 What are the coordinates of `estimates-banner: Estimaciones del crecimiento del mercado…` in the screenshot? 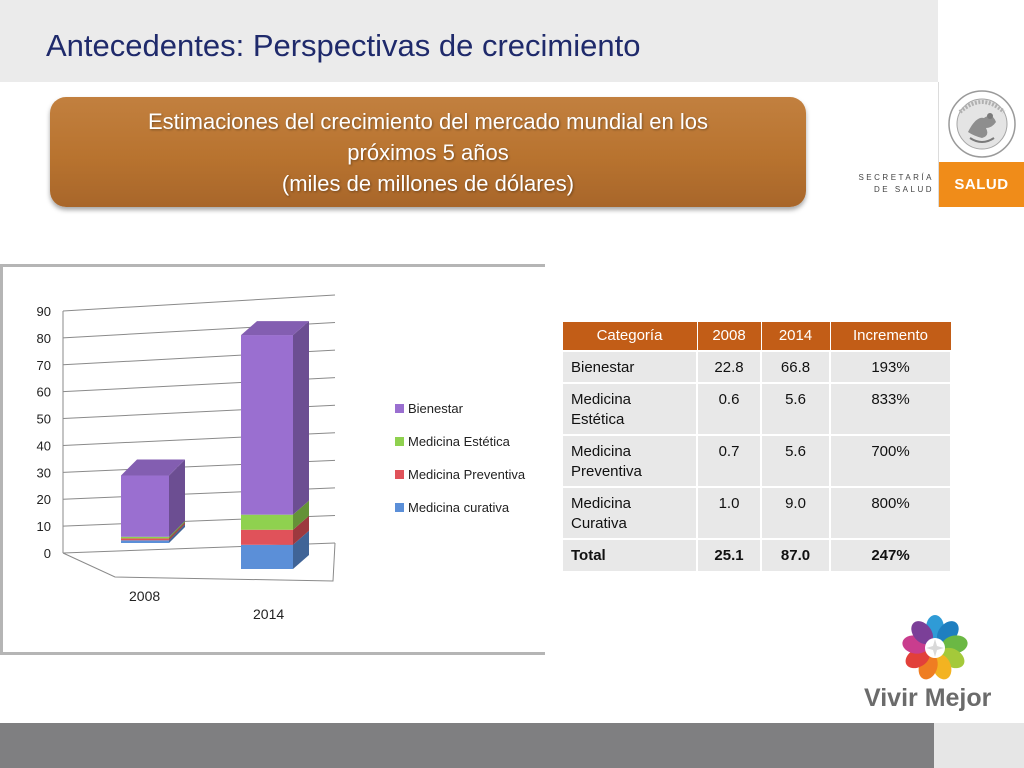 It's located at (428, 152).